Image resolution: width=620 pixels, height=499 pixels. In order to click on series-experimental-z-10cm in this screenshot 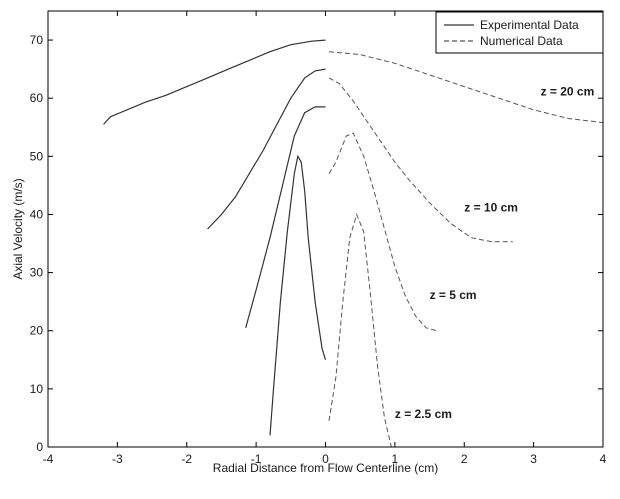, I will do `click(266, 149)`.